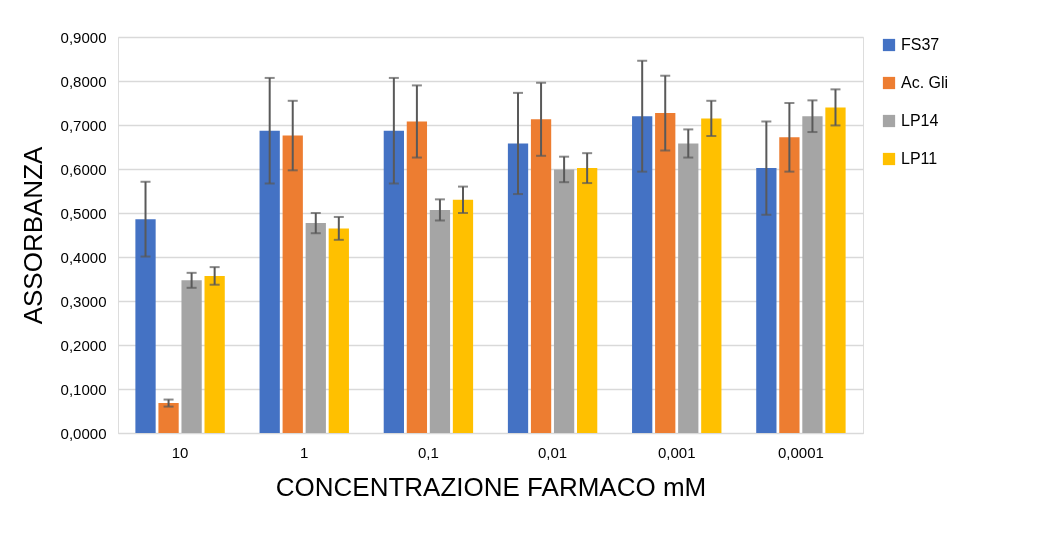 The width and height of the screenshot is (1056, 554). I want to click on y-tick-label: 0,1000, so click(83, 389).